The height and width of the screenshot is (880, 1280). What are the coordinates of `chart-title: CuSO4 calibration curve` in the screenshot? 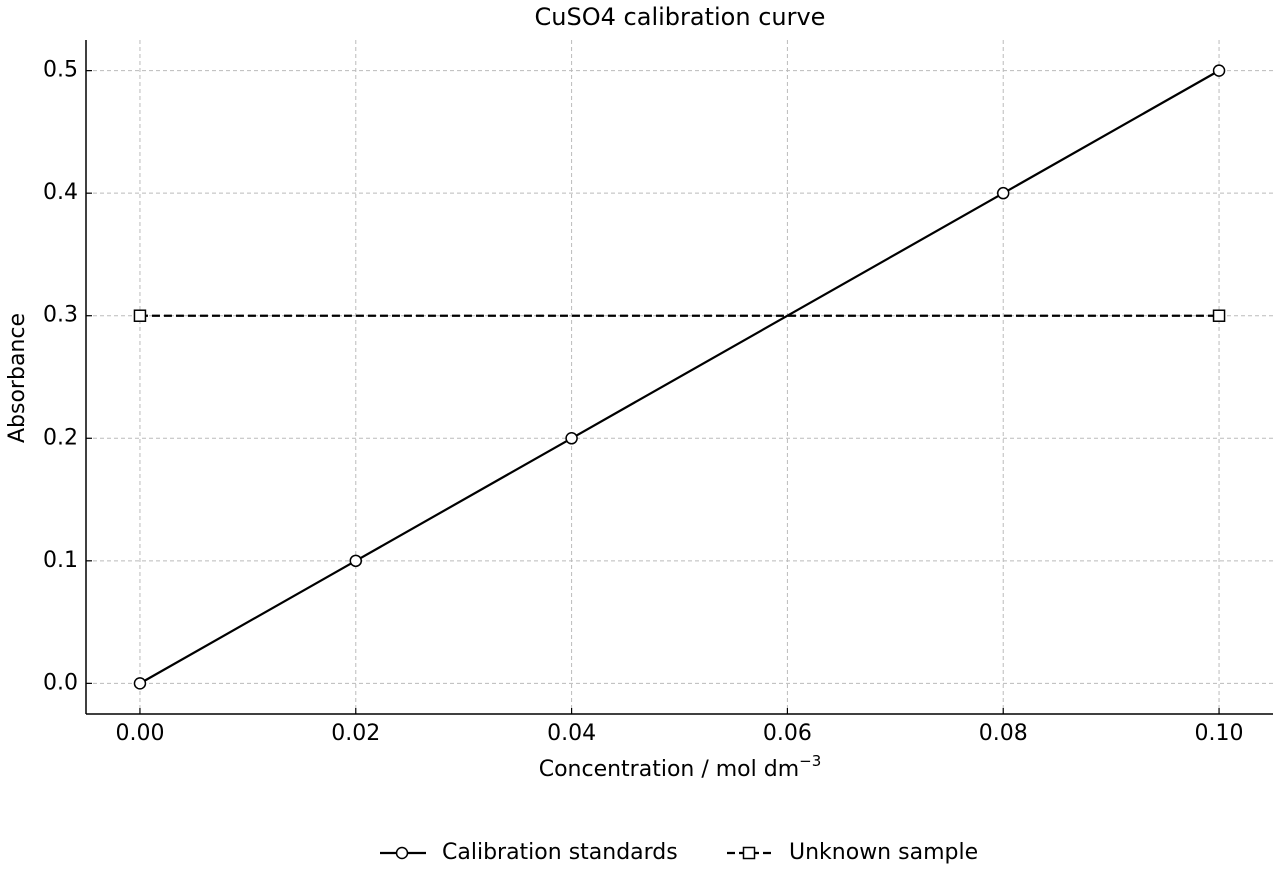 It's located at (680, 17).